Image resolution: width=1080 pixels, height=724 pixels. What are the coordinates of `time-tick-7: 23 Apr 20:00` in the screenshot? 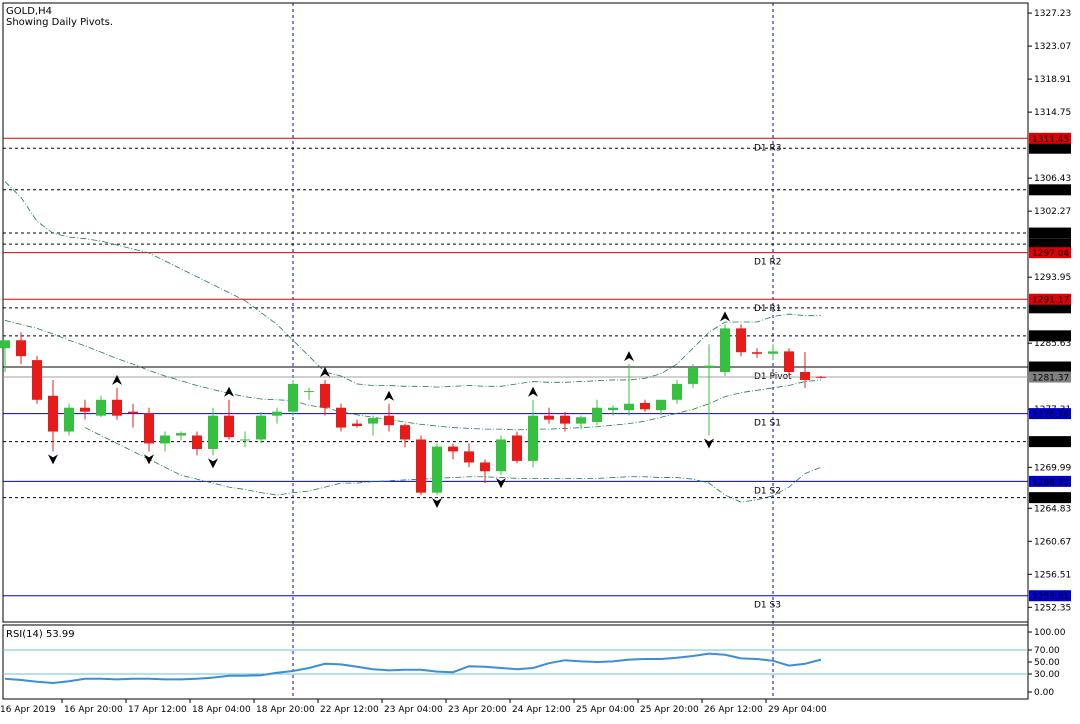 It's located at (477, 710).